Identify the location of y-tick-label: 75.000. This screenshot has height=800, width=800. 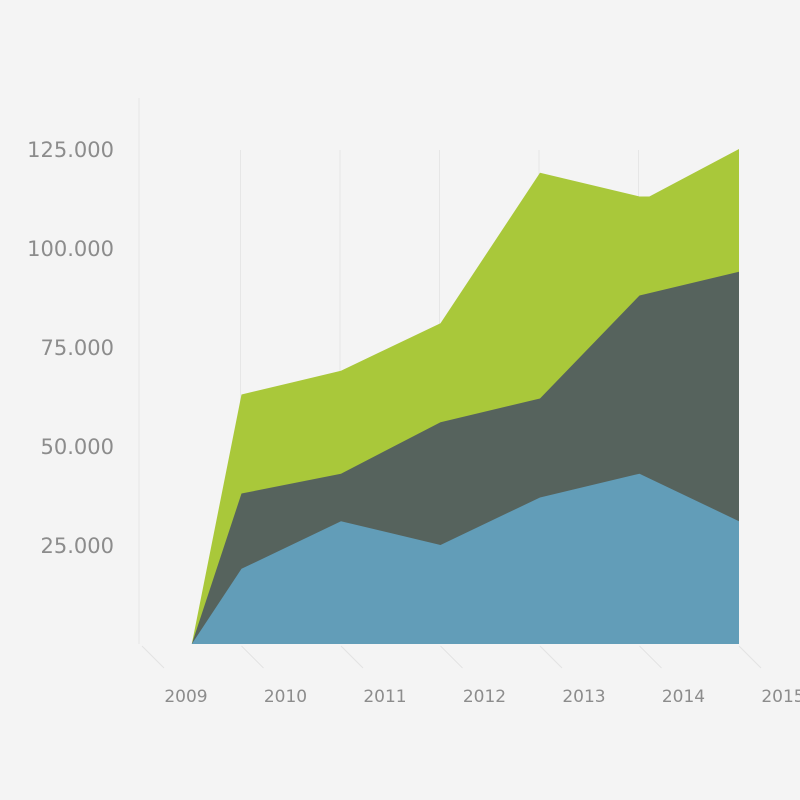
(77, 348).